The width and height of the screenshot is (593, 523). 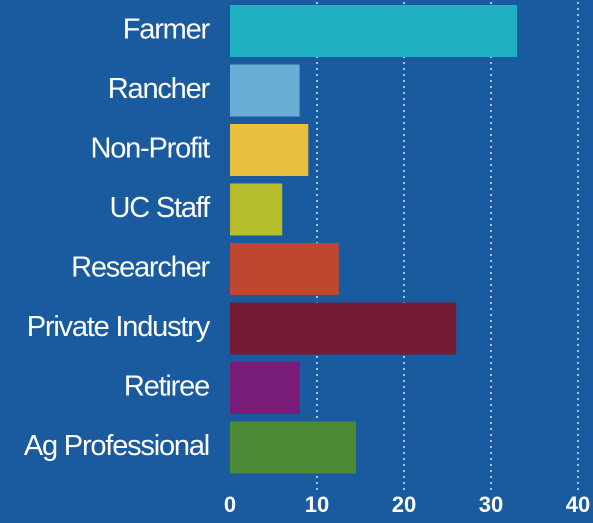 What do you see at coordinates (317, 504) in the screenshot?
I see `x-tick-label: 10` at bounding box center [317, 504].